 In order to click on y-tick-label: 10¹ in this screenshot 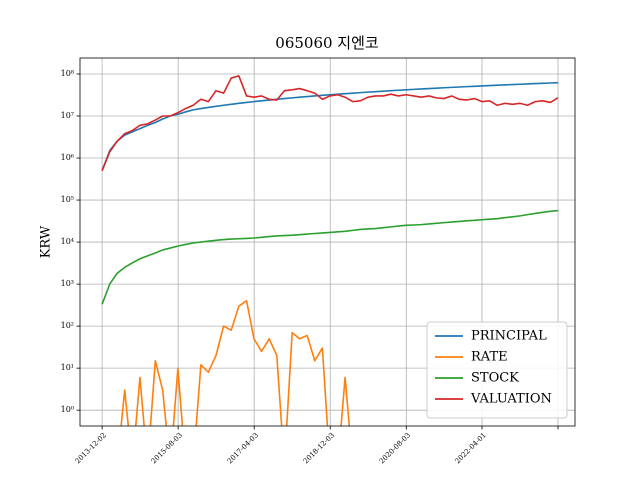, I will do `click(67, 367)`.